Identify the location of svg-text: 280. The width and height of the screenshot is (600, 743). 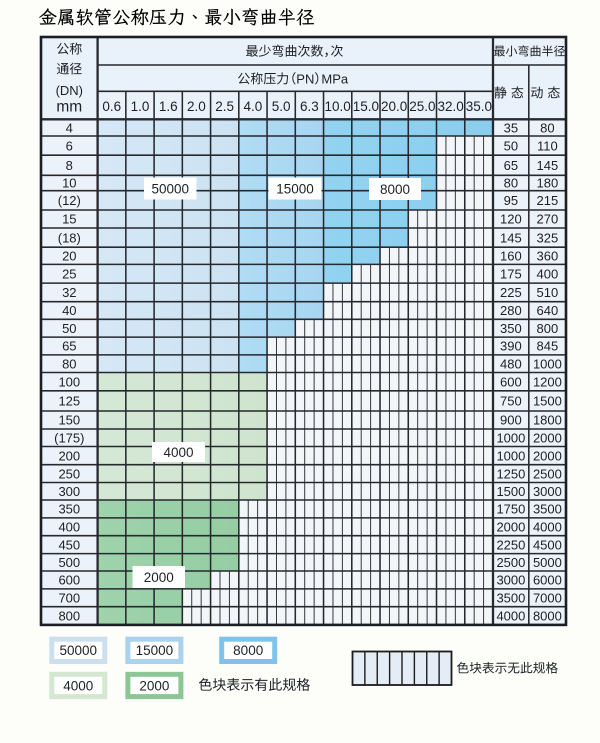
(511, 310).